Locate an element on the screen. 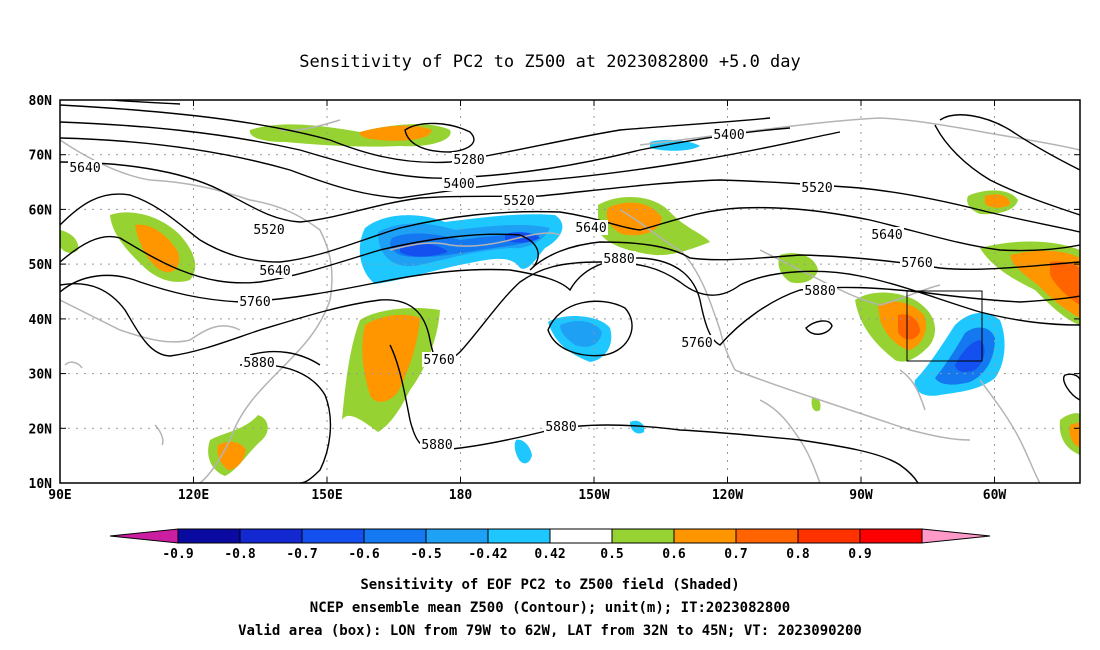  colorbar-label: -0.7 is located at coordinates (301, 554).